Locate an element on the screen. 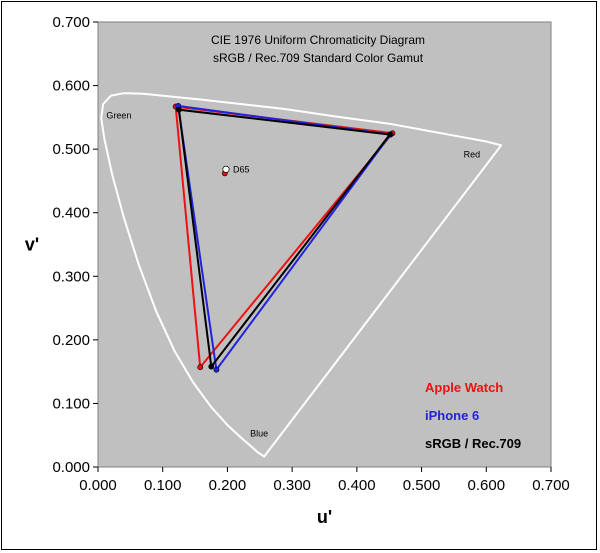 Image resolution: width=600 pixels, height=553 pixels. y-tick-label: 0.700 is located at coordinates (71, 22).